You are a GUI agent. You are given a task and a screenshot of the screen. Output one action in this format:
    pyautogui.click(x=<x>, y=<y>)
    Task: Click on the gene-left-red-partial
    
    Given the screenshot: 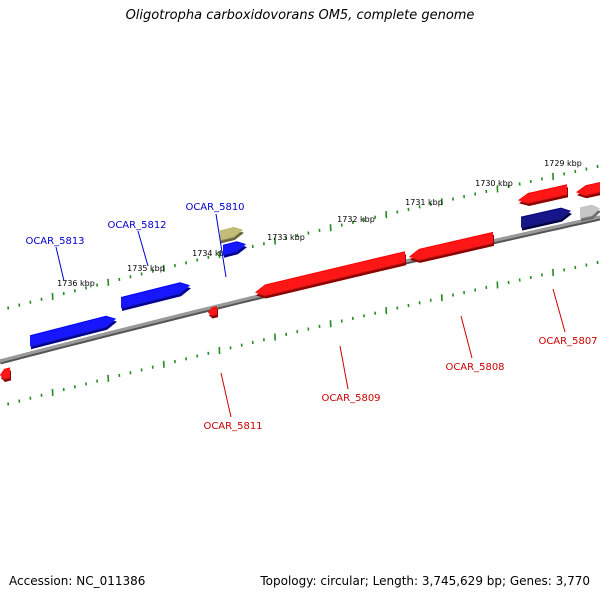 What is the action you would take?
    pyautogui.click(x=5, y=374)
    